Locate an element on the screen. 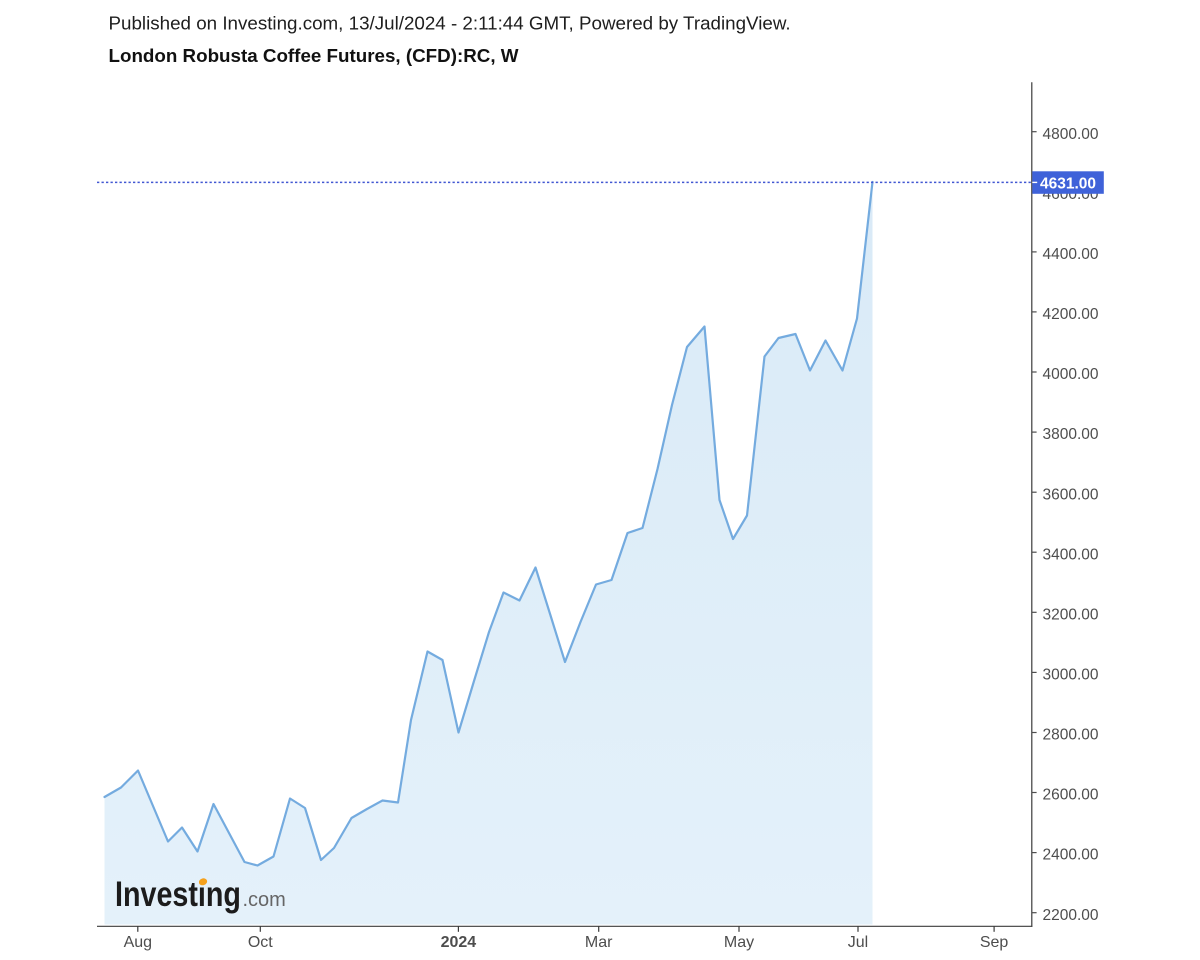  svg-text: 2600.00 is located at coordinates (1071, 795).